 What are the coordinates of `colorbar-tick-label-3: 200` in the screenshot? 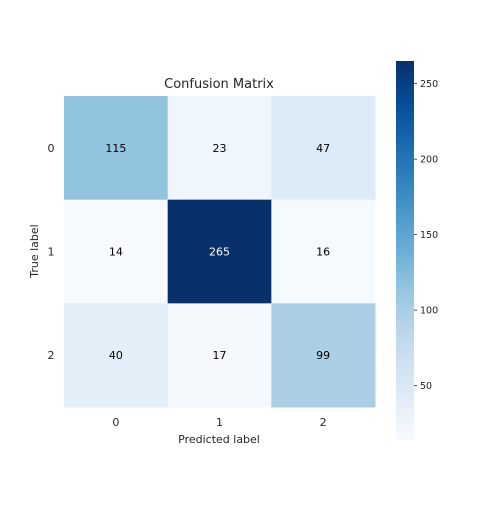 It's located at (429, 160).